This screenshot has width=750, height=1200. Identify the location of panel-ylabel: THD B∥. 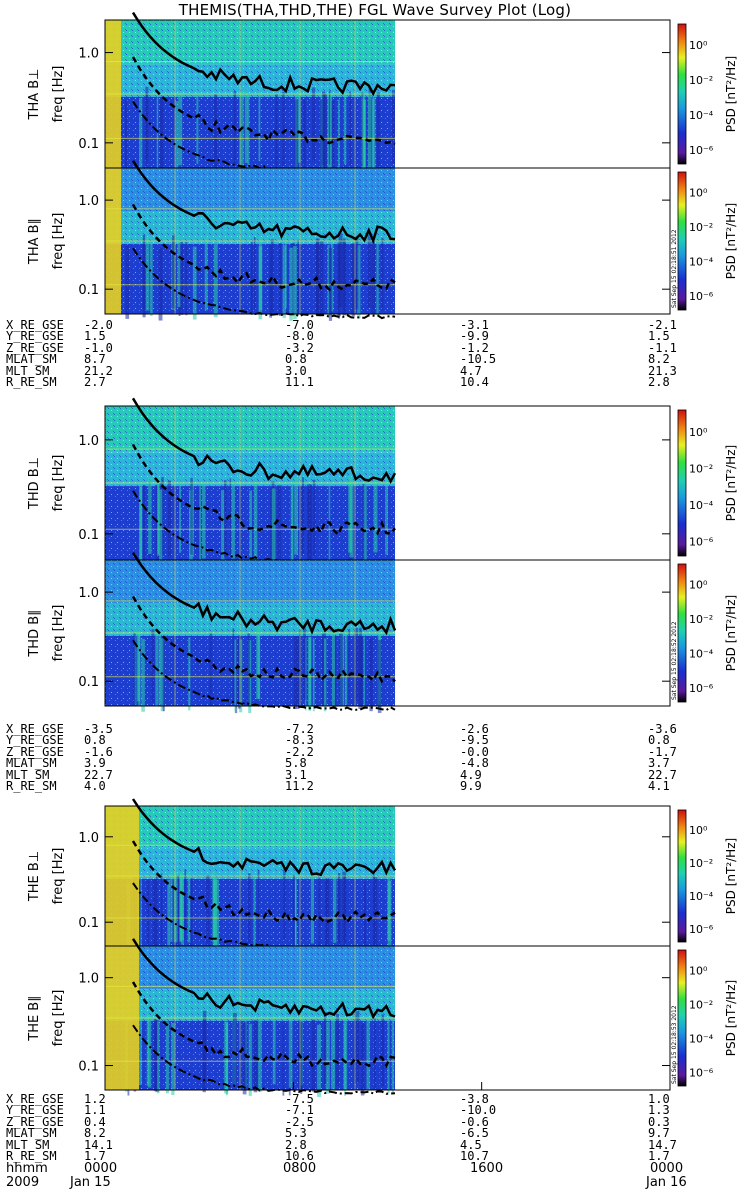
(34, 633).